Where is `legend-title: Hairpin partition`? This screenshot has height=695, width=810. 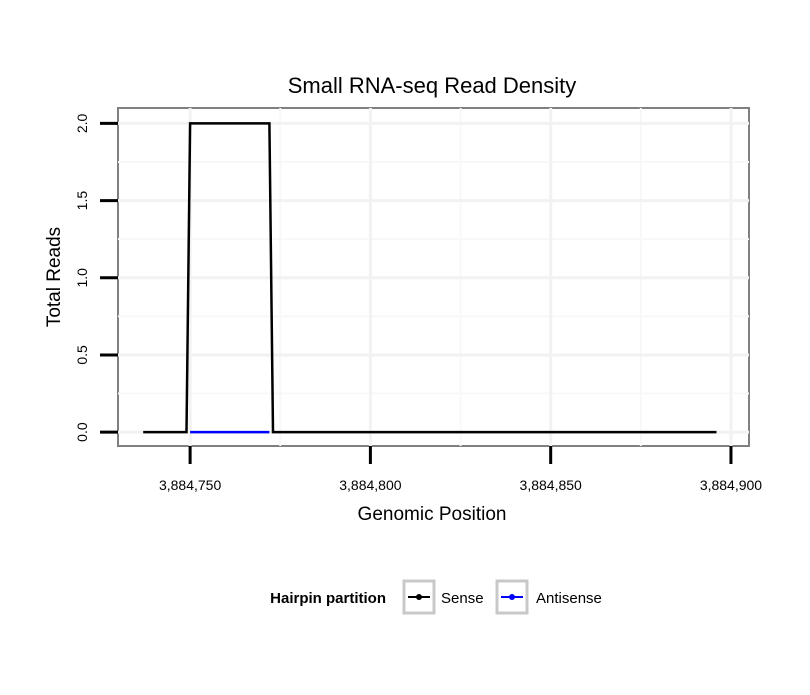 legend-title: Hairpin partition is located at coordinates (328, 598).